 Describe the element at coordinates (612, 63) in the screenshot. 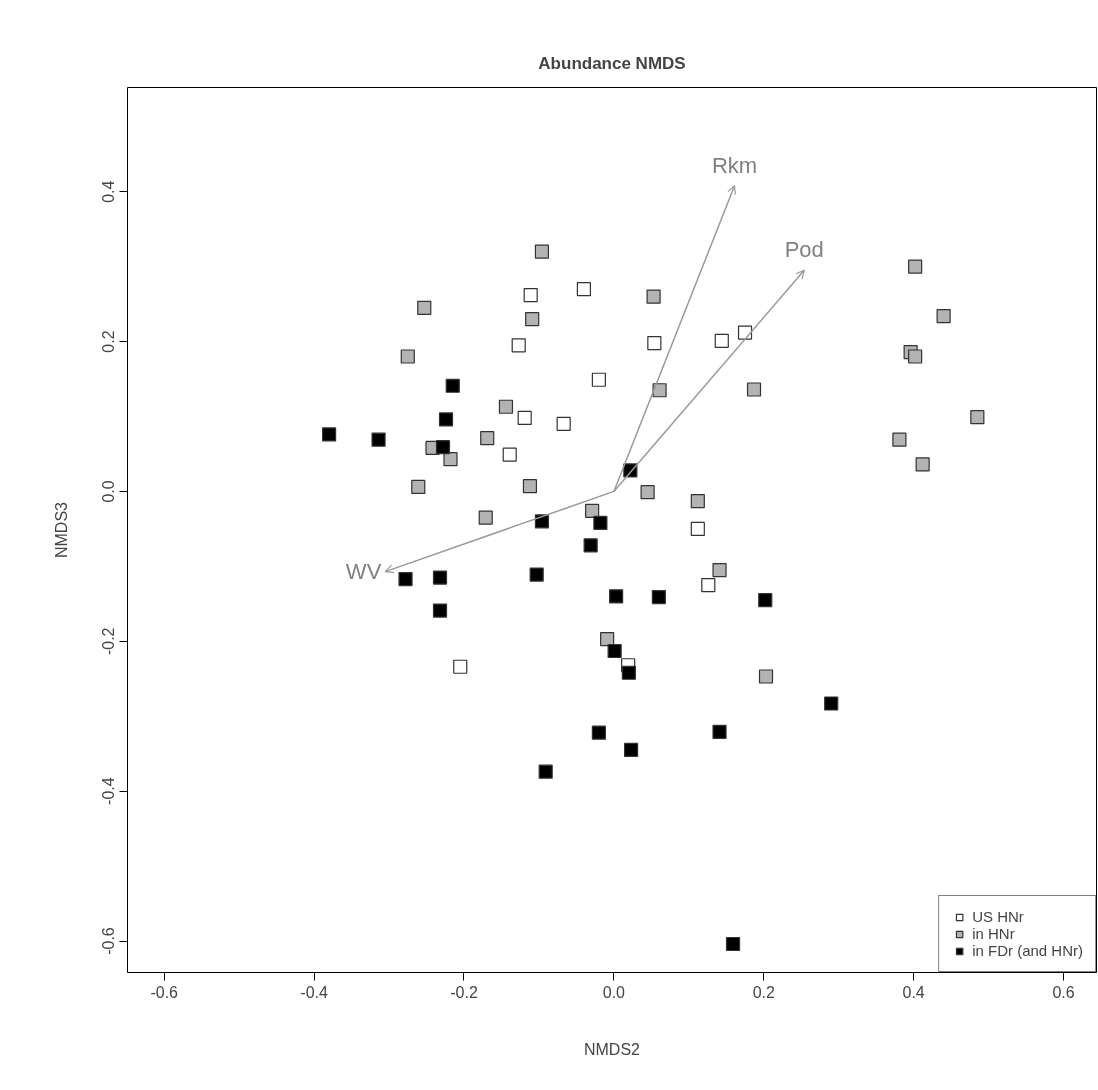

I see `chart-title: Abundance NMDS` at that location.